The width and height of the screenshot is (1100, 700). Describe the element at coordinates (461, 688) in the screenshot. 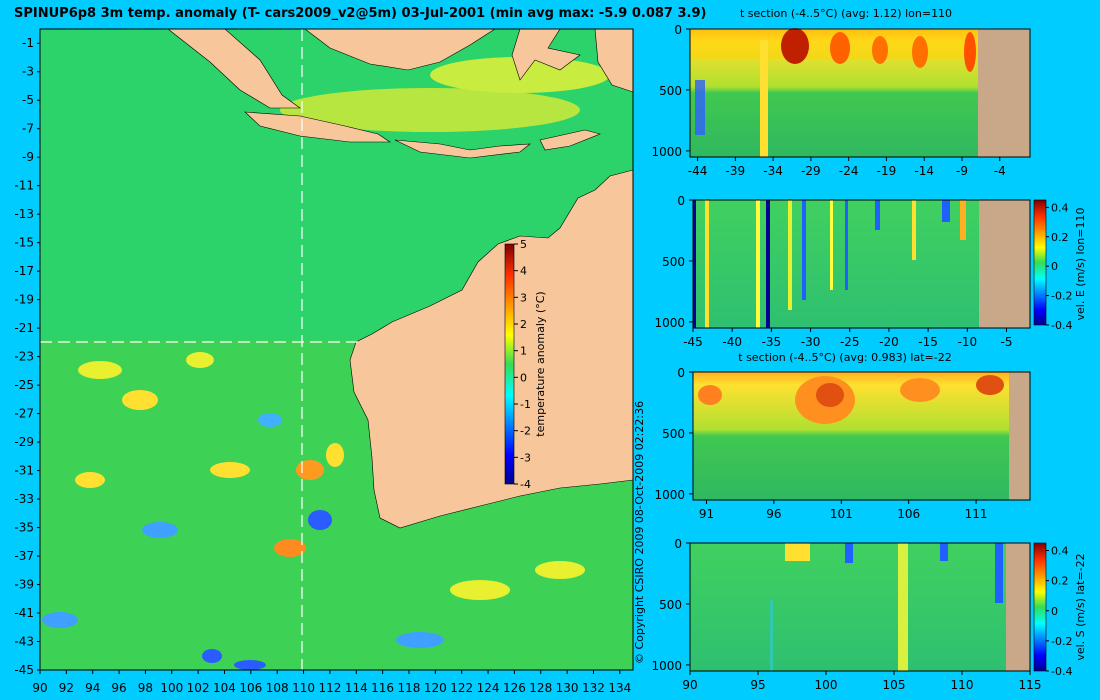

I see `x-tick-label: 122` at that location.